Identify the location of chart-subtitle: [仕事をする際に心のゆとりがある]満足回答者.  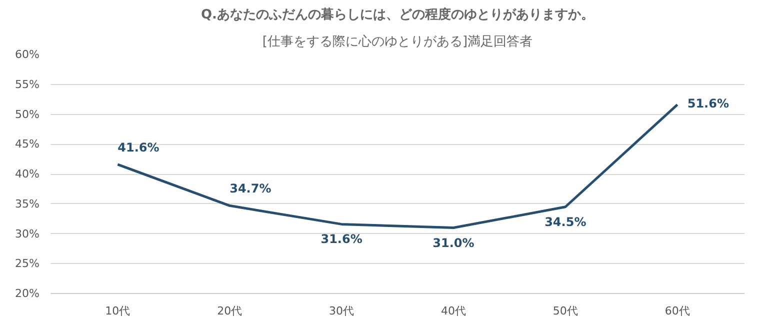
(397, 42).